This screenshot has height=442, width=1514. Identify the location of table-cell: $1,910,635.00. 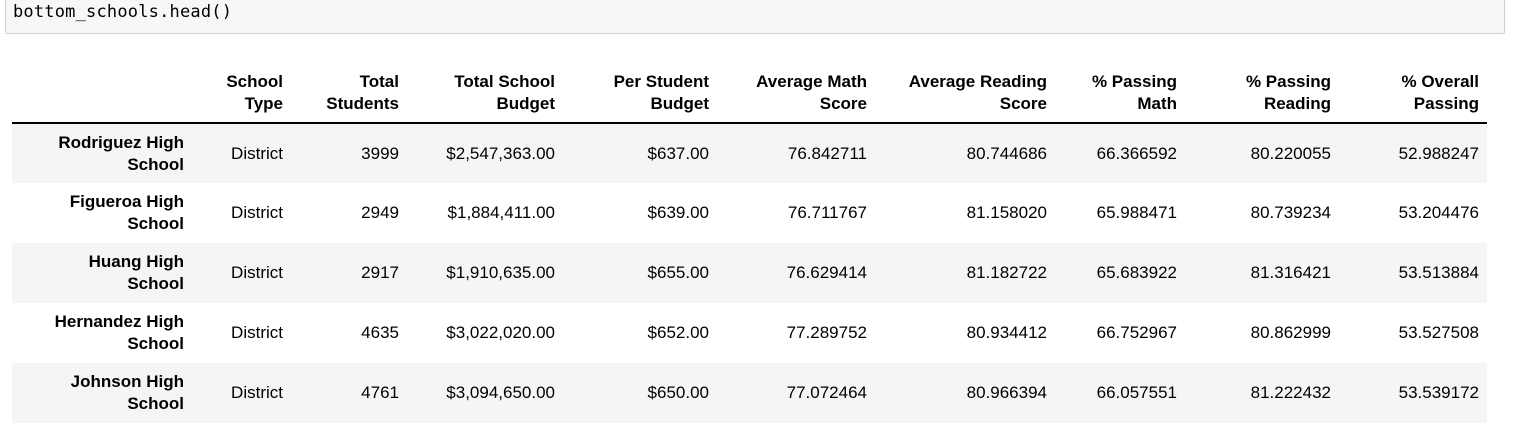
(500, 272).